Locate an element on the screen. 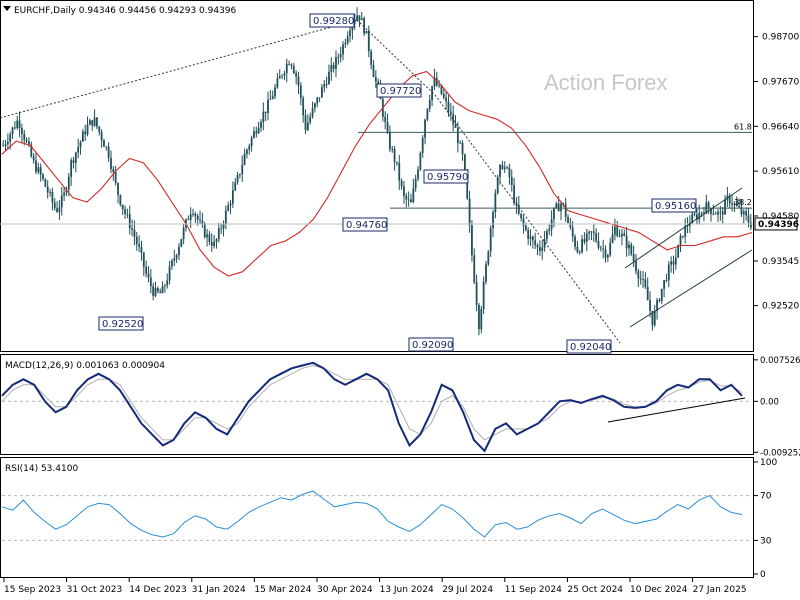 The height and width of the screenshot is (600, 800). price-label-text: 0.92040 is located at coordinates (590, 347).